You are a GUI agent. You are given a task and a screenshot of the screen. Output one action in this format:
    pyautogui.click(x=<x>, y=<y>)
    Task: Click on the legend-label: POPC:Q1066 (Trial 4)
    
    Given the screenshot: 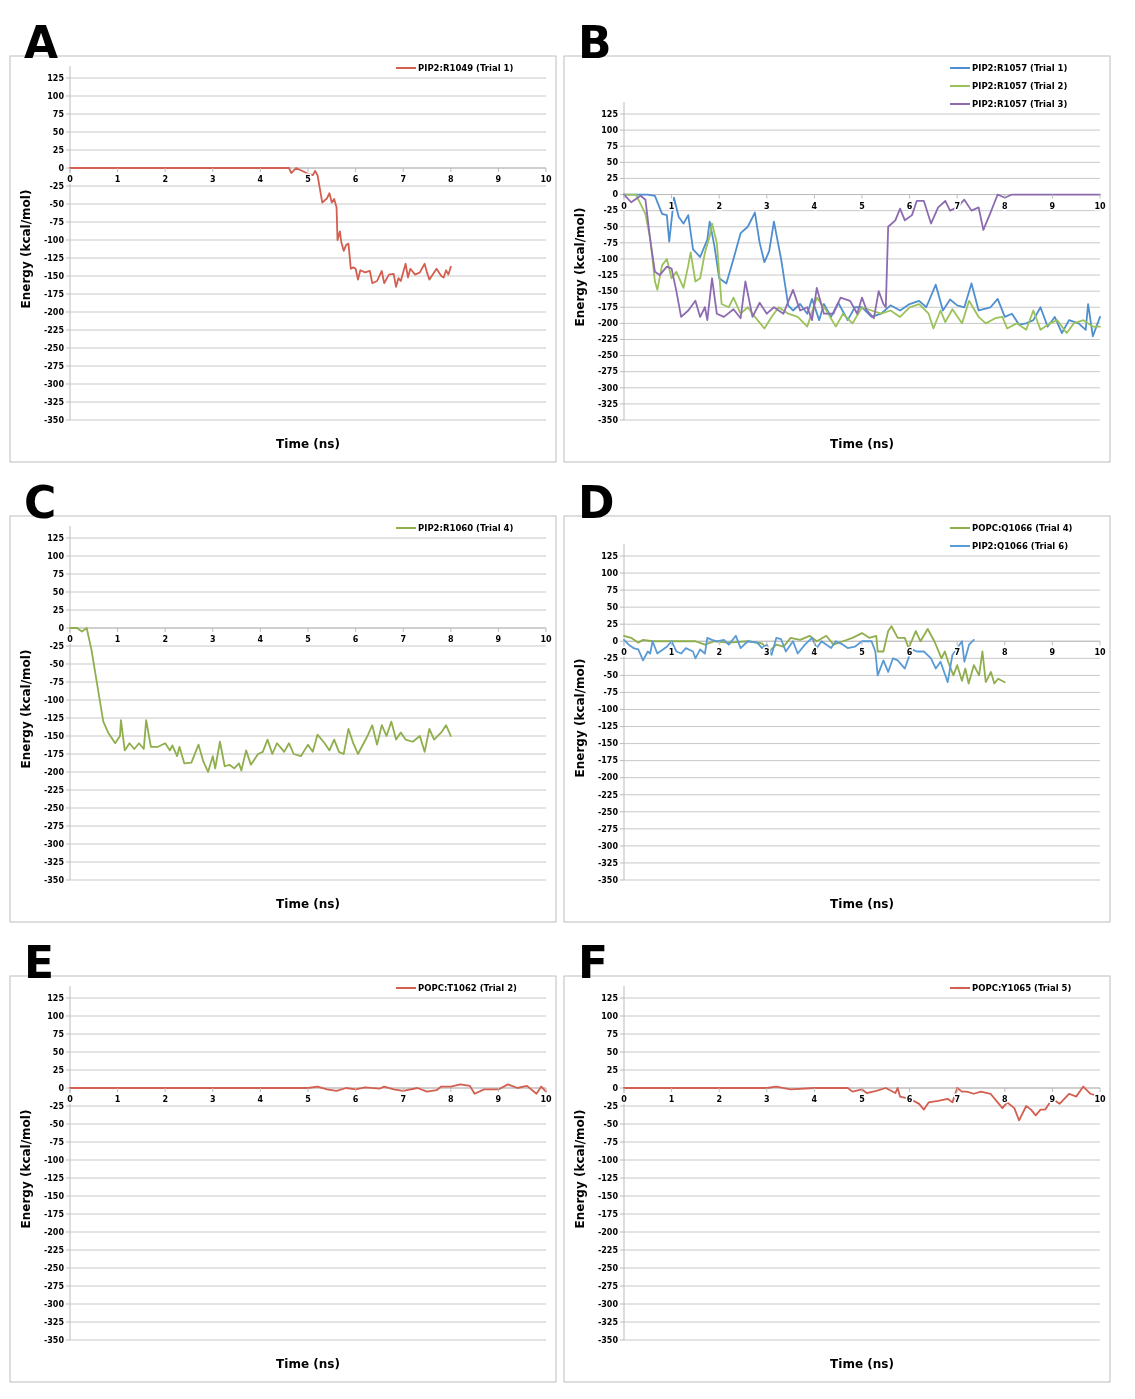 What is the action you would take?
    pyautogui.click(x=1022, y=527)
    